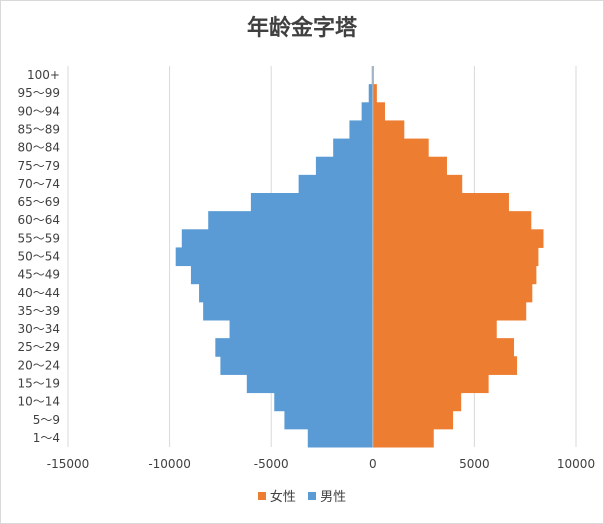 The width and height of the screenshot is (604, 524). I want to click on y-tick-label-3: 15～19, so click(38, 384).